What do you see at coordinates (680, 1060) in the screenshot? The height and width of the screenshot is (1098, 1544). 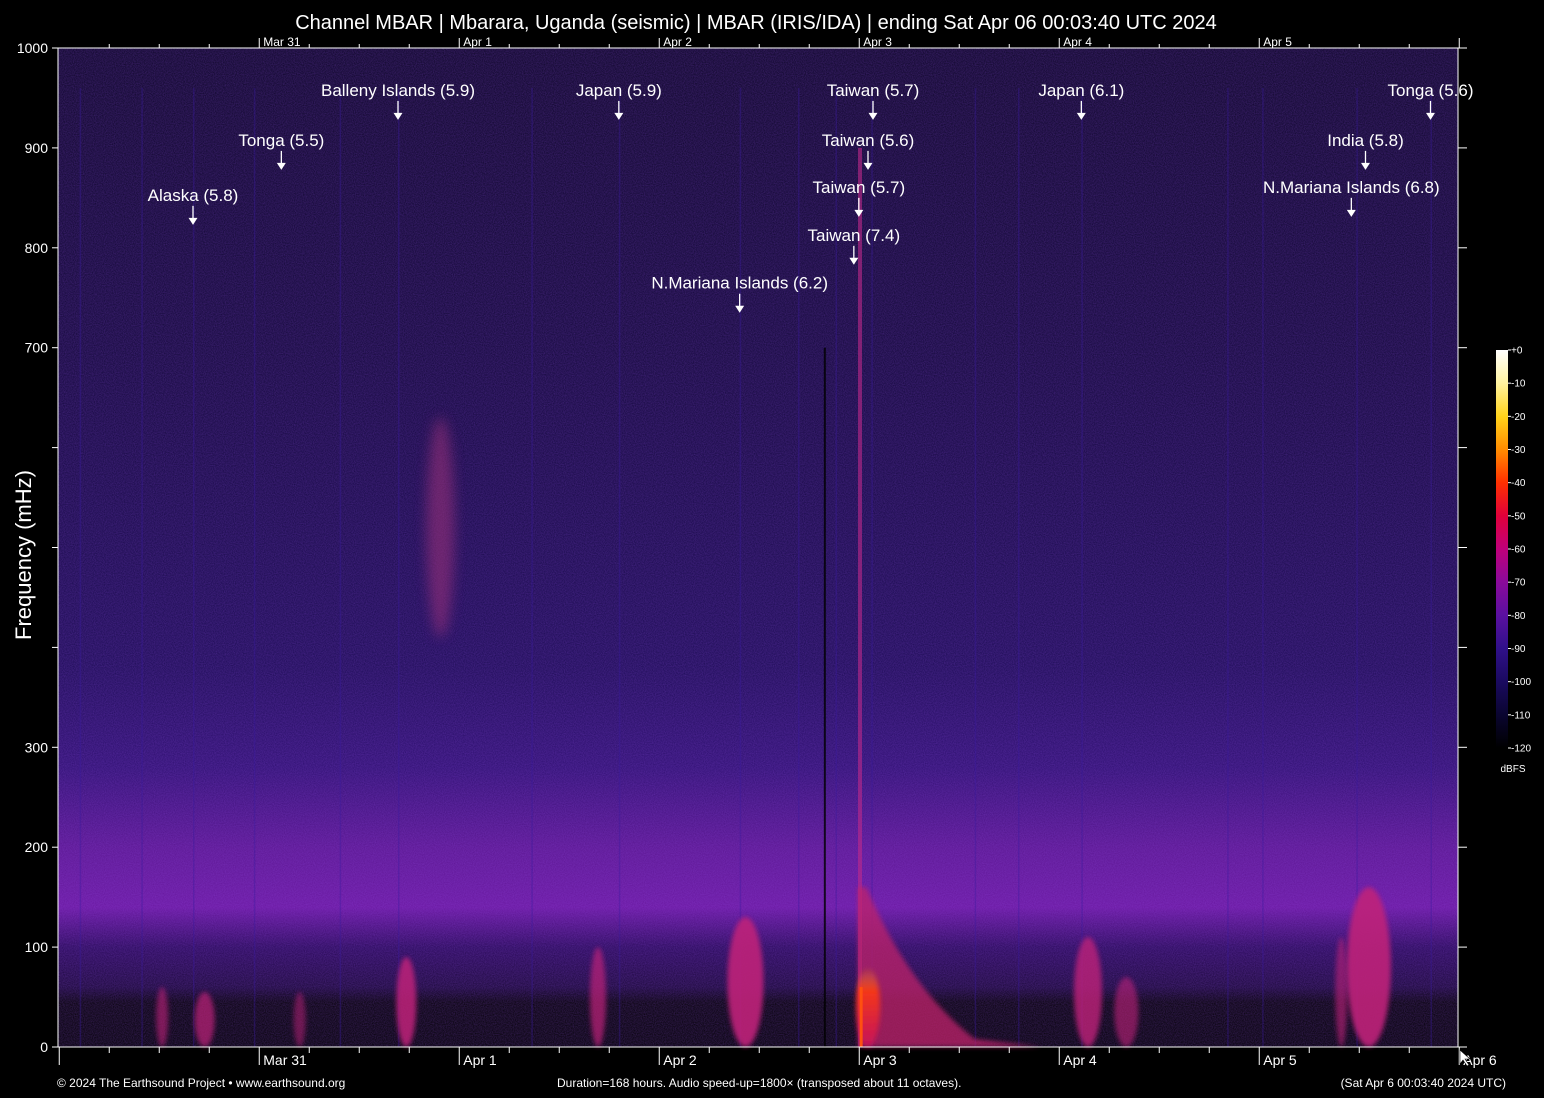 I see `x-tick-label: Apr 2` at bounding box center [680, 1060].